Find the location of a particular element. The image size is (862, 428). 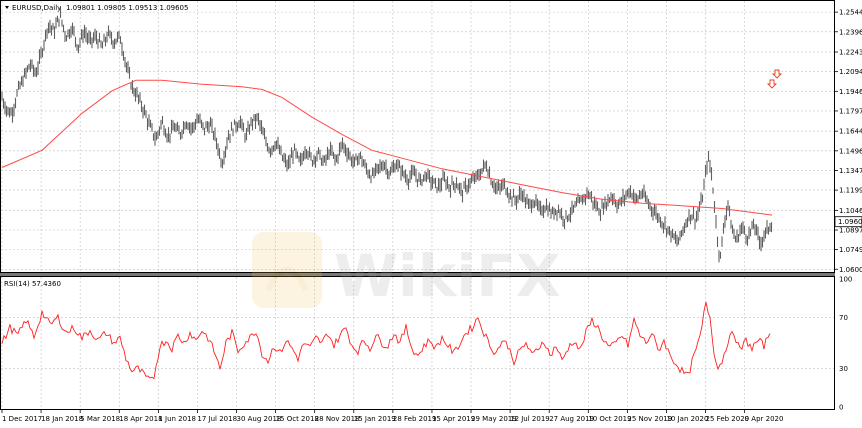

rsi-tick-label: 30 is located at coordinates (843, 369).